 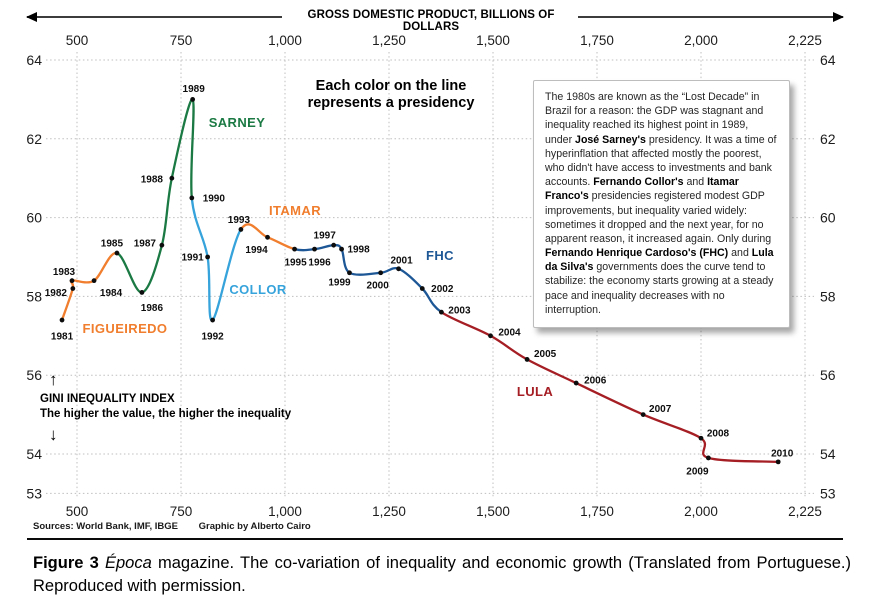 What do you see at coordinates (535, 391) in the screenshot?
I see `presidency-label-lula: LULA` at bounding box center [535, 391].